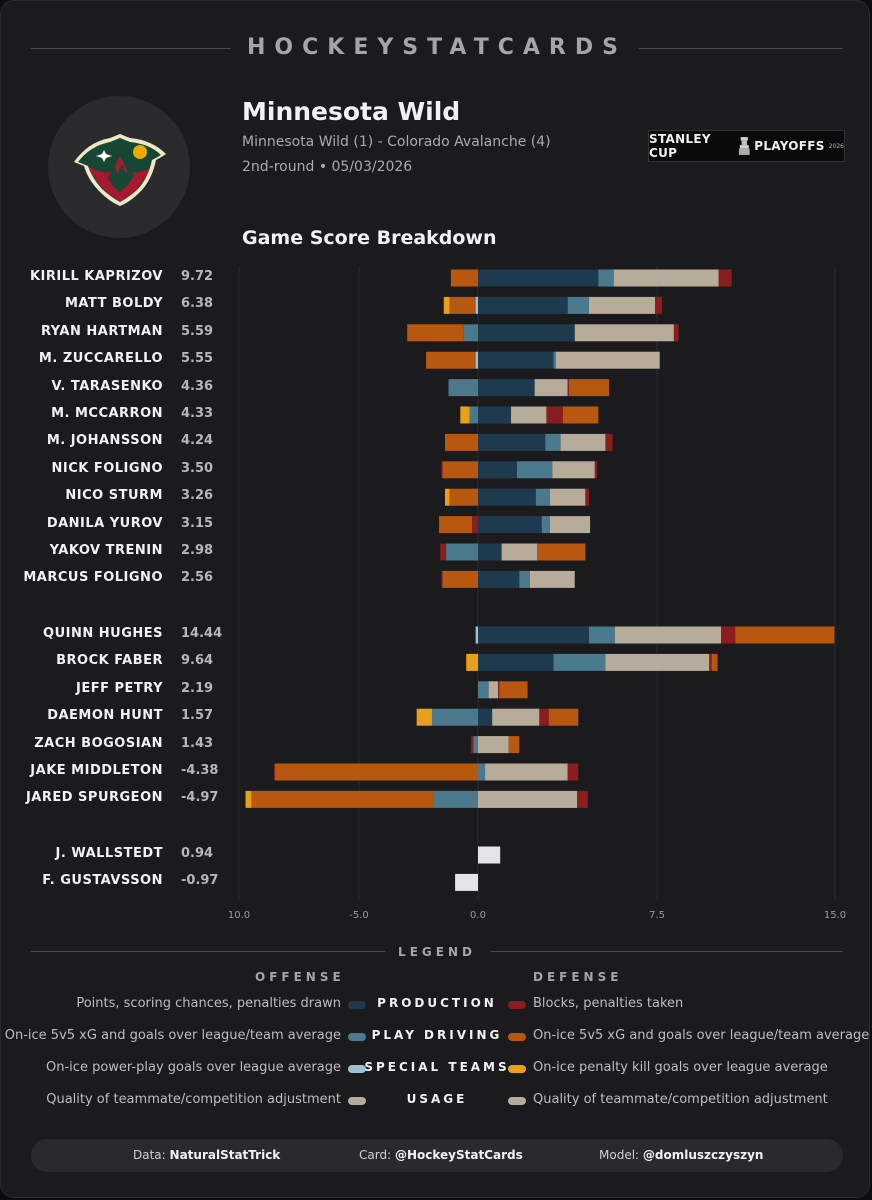 This screenshot has height=1200, width=872. Describe the element at coordinates (836, 146) in the screenshot. I see `badge-year: 2026` at that location.